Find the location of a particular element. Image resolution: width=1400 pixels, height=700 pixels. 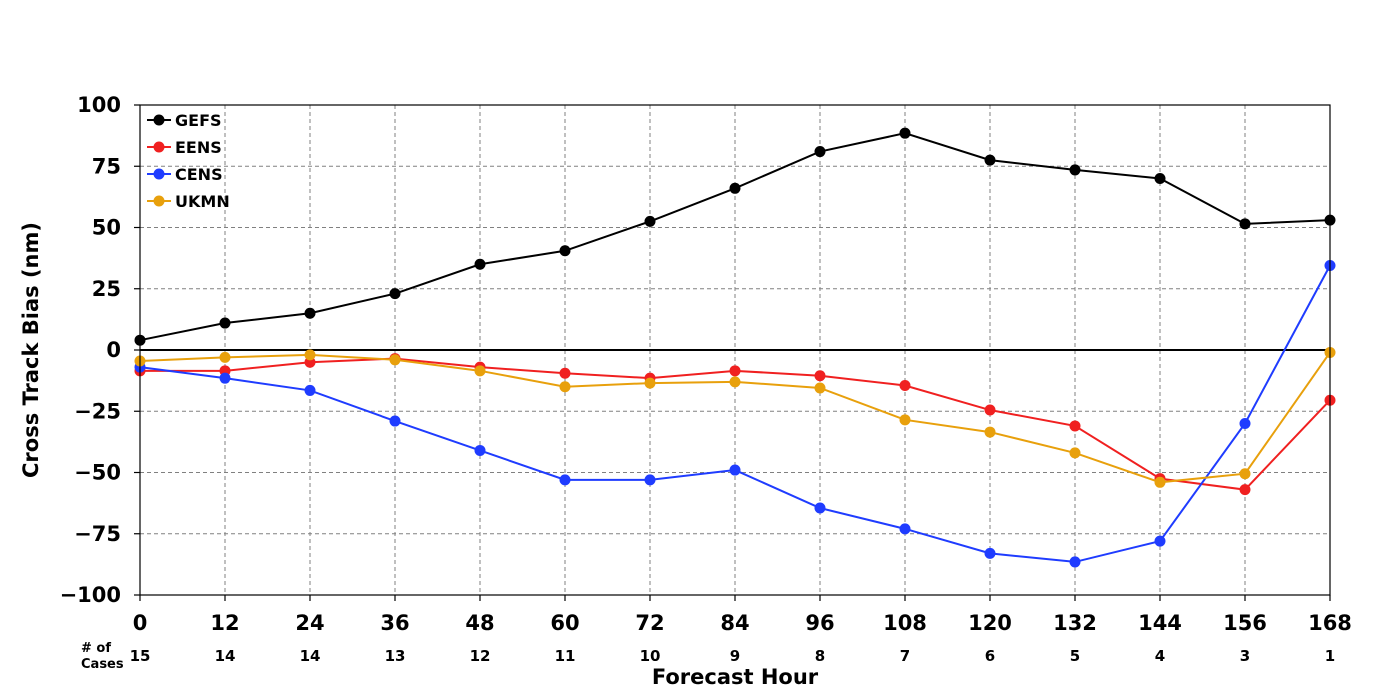

legend-label: CENS is located at coordinates (199, 174).